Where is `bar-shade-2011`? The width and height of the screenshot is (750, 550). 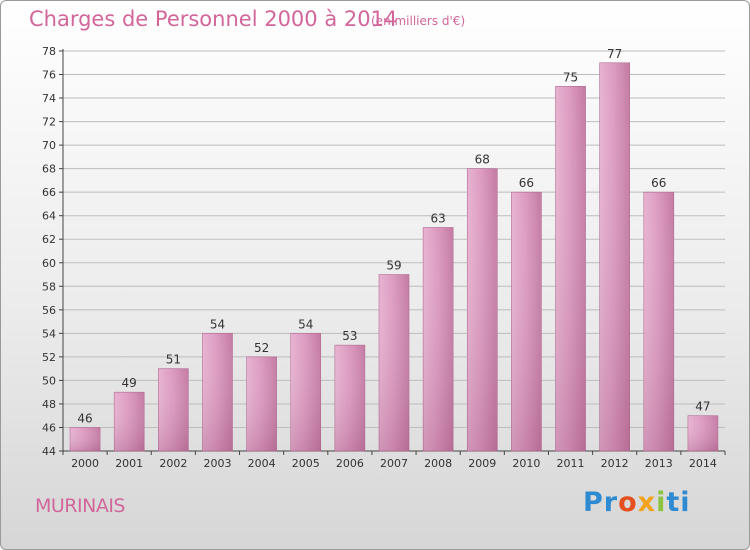
bar-shade-2011 is located at coordinates (570, 268).